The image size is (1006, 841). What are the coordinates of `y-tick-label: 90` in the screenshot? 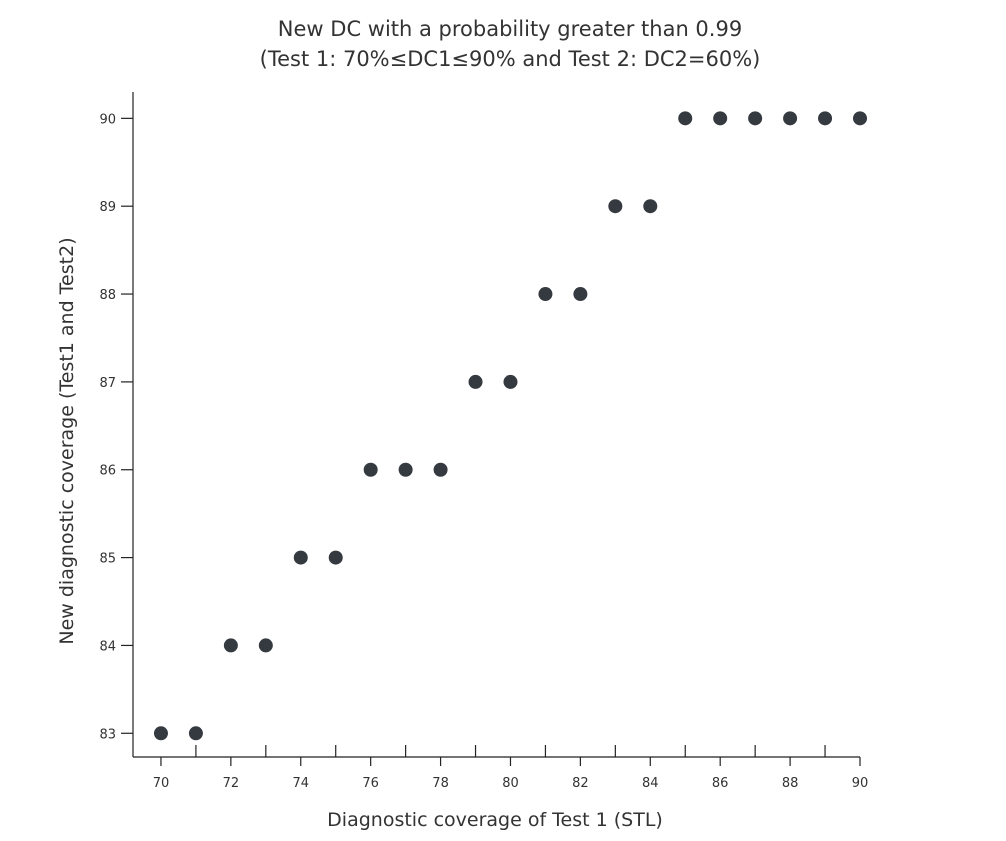 It's located at (107, 119).